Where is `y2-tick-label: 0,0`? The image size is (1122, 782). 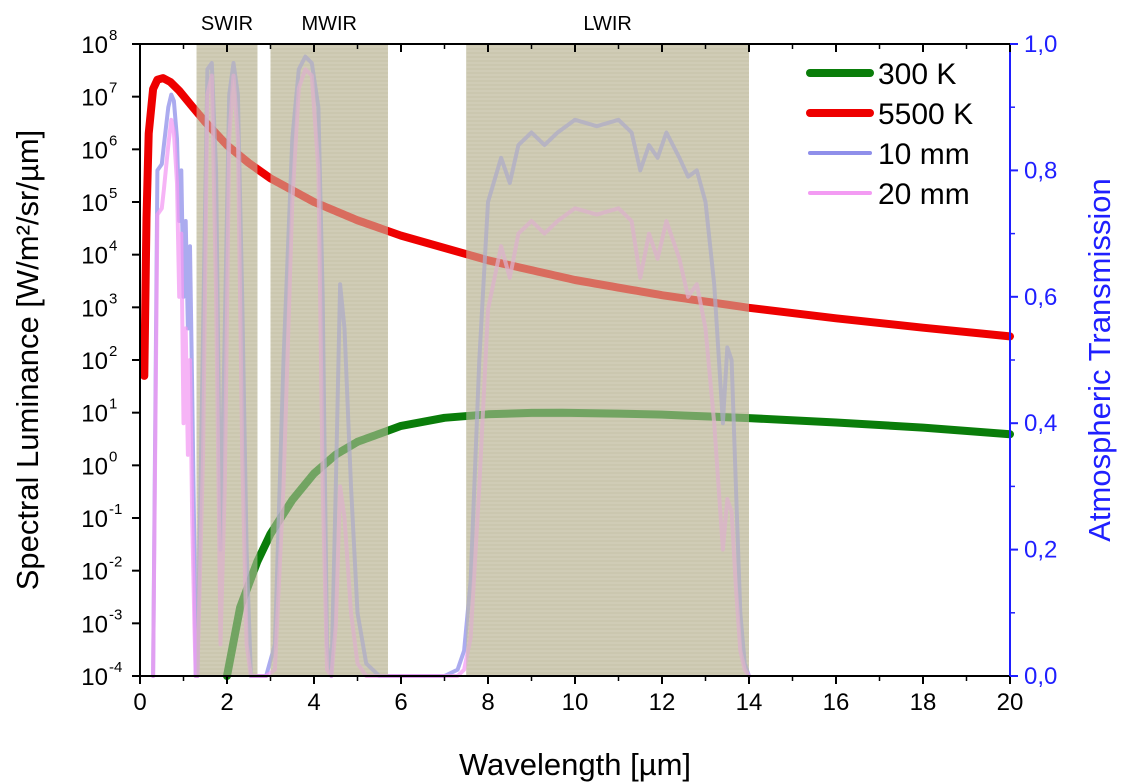
y2-tick-label: 0,0 is located at coordinates (1040, 676).